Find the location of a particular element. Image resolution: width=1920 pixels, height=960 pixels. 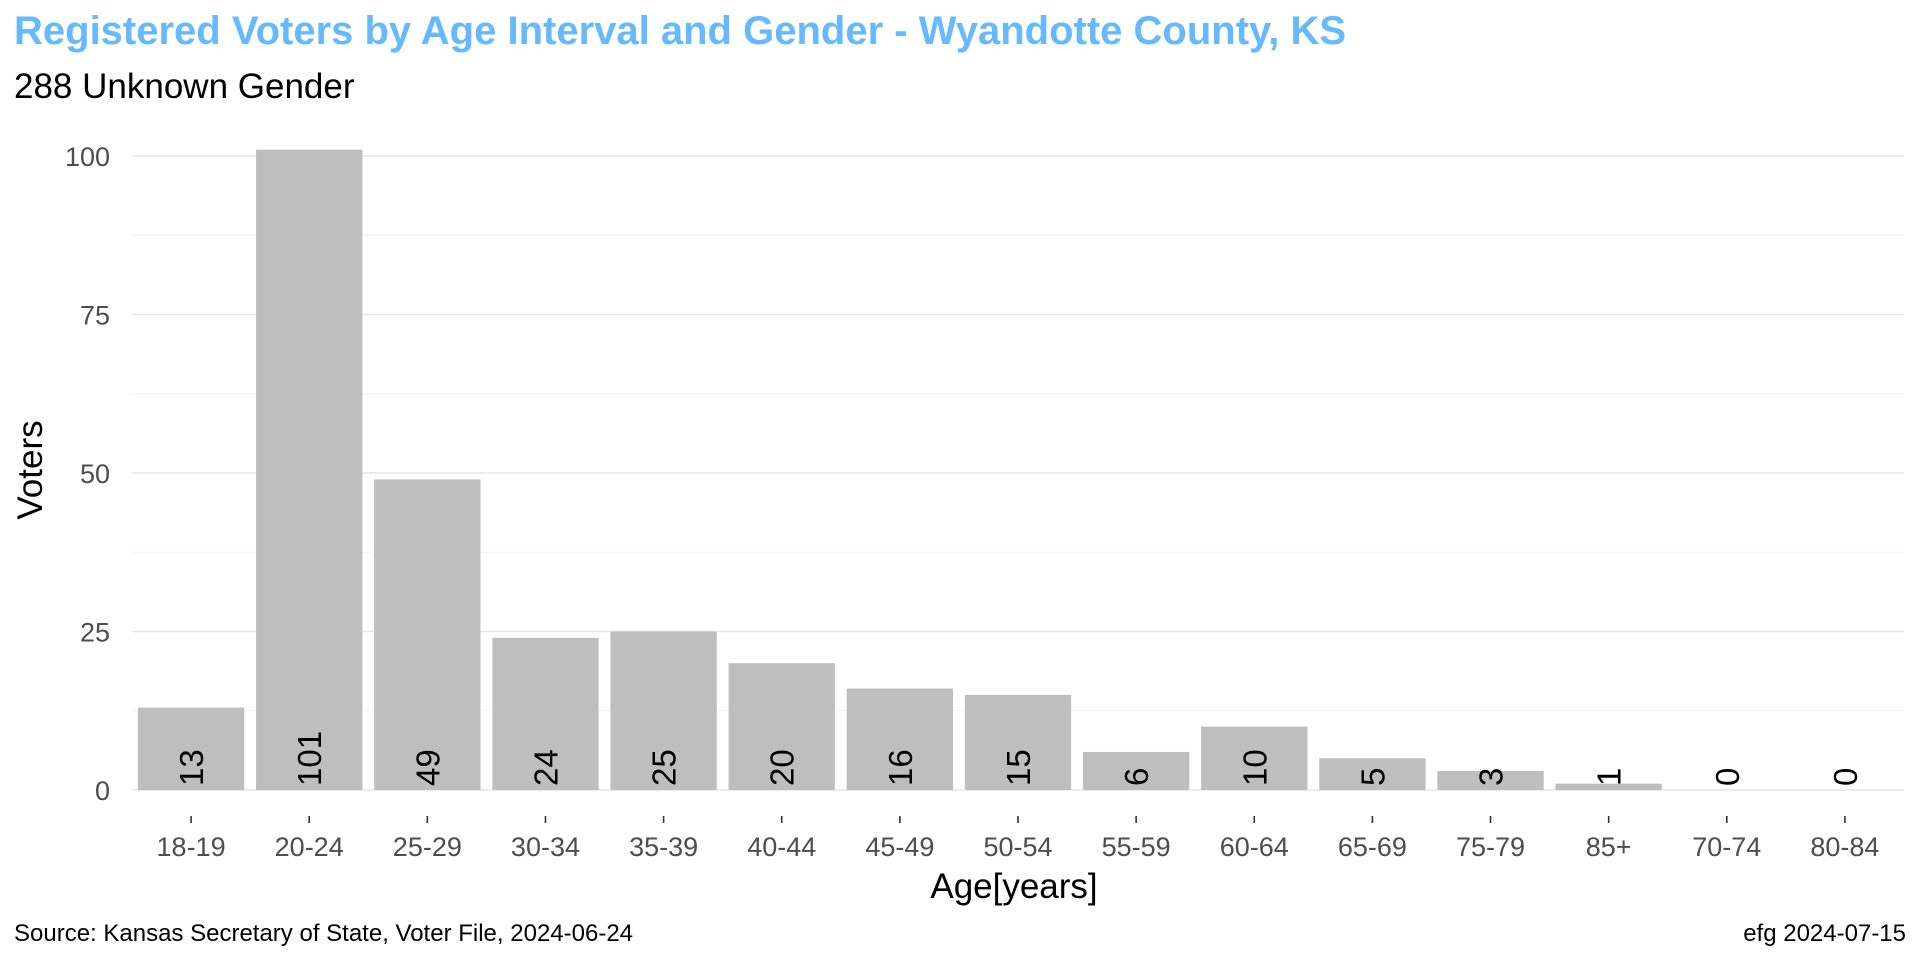

y-tick-label: 25 is located at coordinates (95, 633).